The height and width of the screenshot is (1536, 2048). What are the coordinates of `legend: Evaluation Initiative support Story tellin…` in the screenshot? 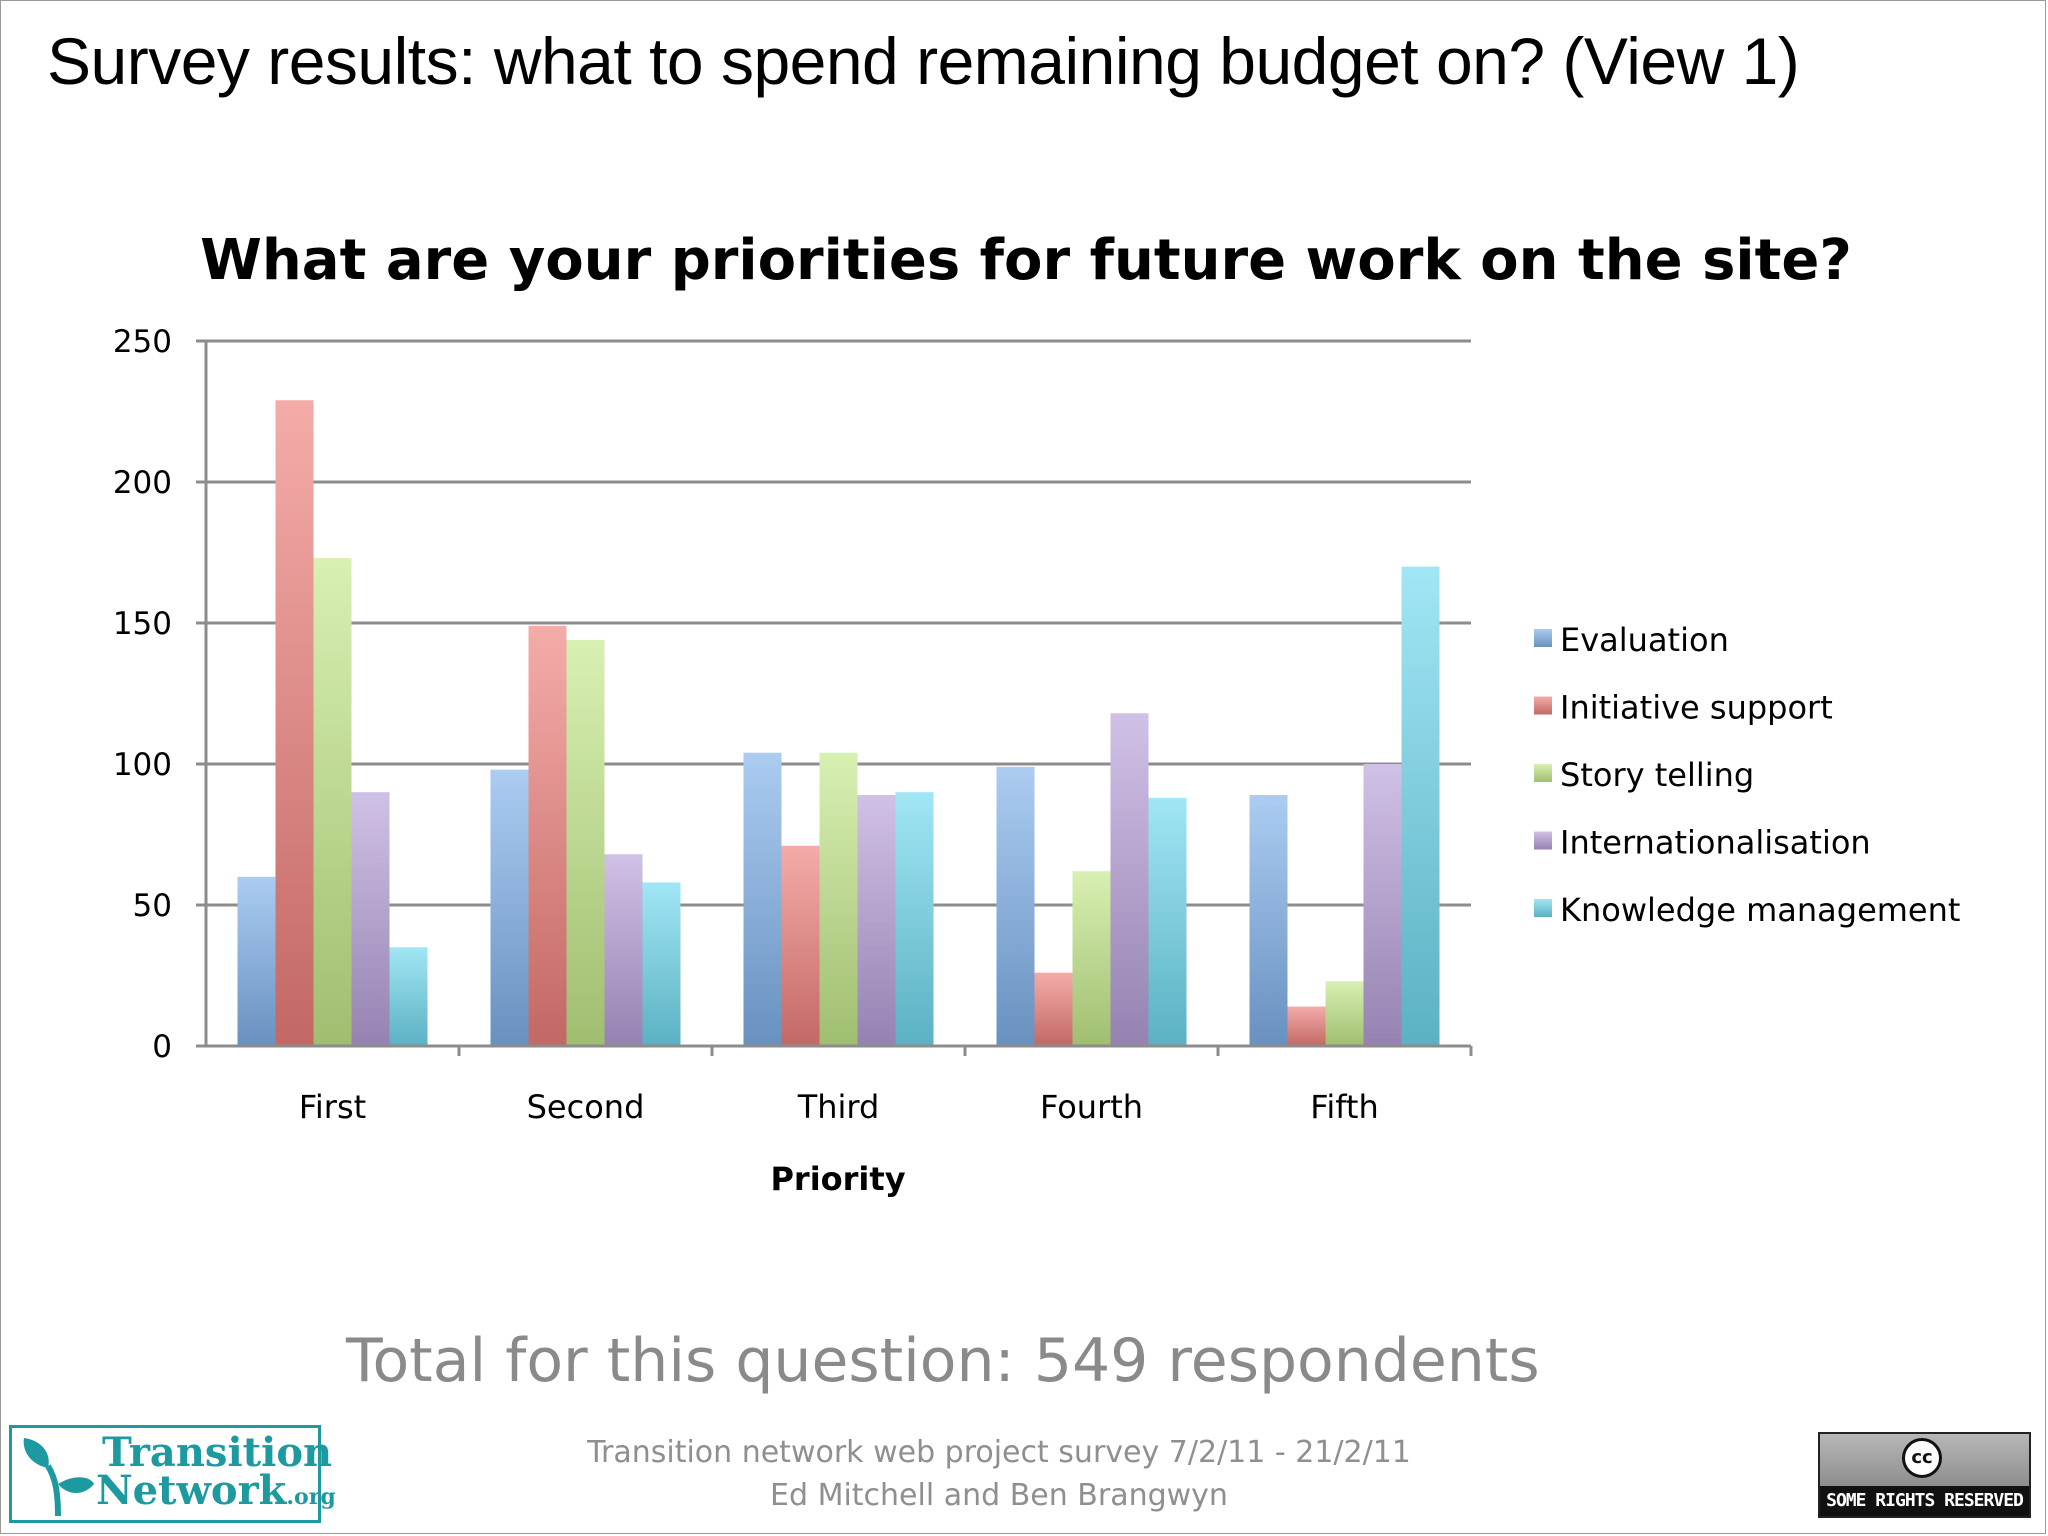 It's located at (1747, 775).